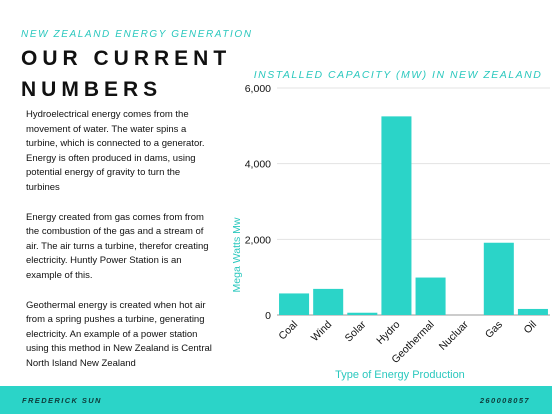 The image size is (552, 414). I want to click on subtitle: NEW ZEALAND ENERGY GENERATION, so click(137, 34).